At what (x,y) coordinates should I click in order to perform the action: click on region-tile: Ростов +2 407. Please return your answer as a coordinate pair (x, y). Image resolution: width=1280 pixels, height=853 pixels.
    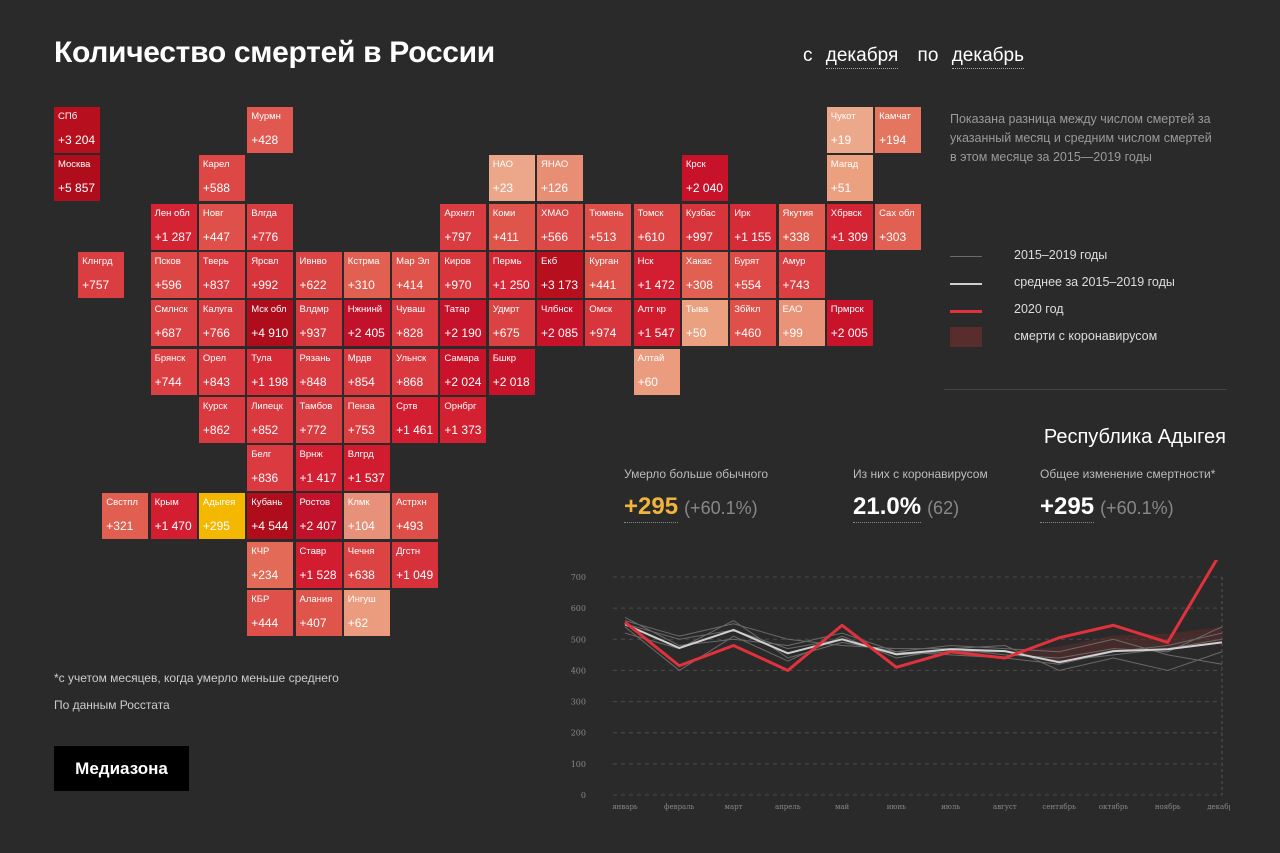
    Looking at the image, I should click on (318, 516).